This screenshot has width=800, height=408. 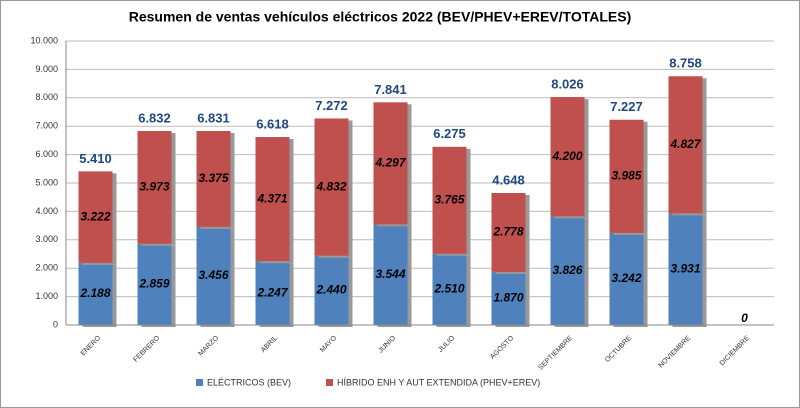 I want to click on legend-label: ELÉCTRICOS (BEV), so click(x=249, y=382).